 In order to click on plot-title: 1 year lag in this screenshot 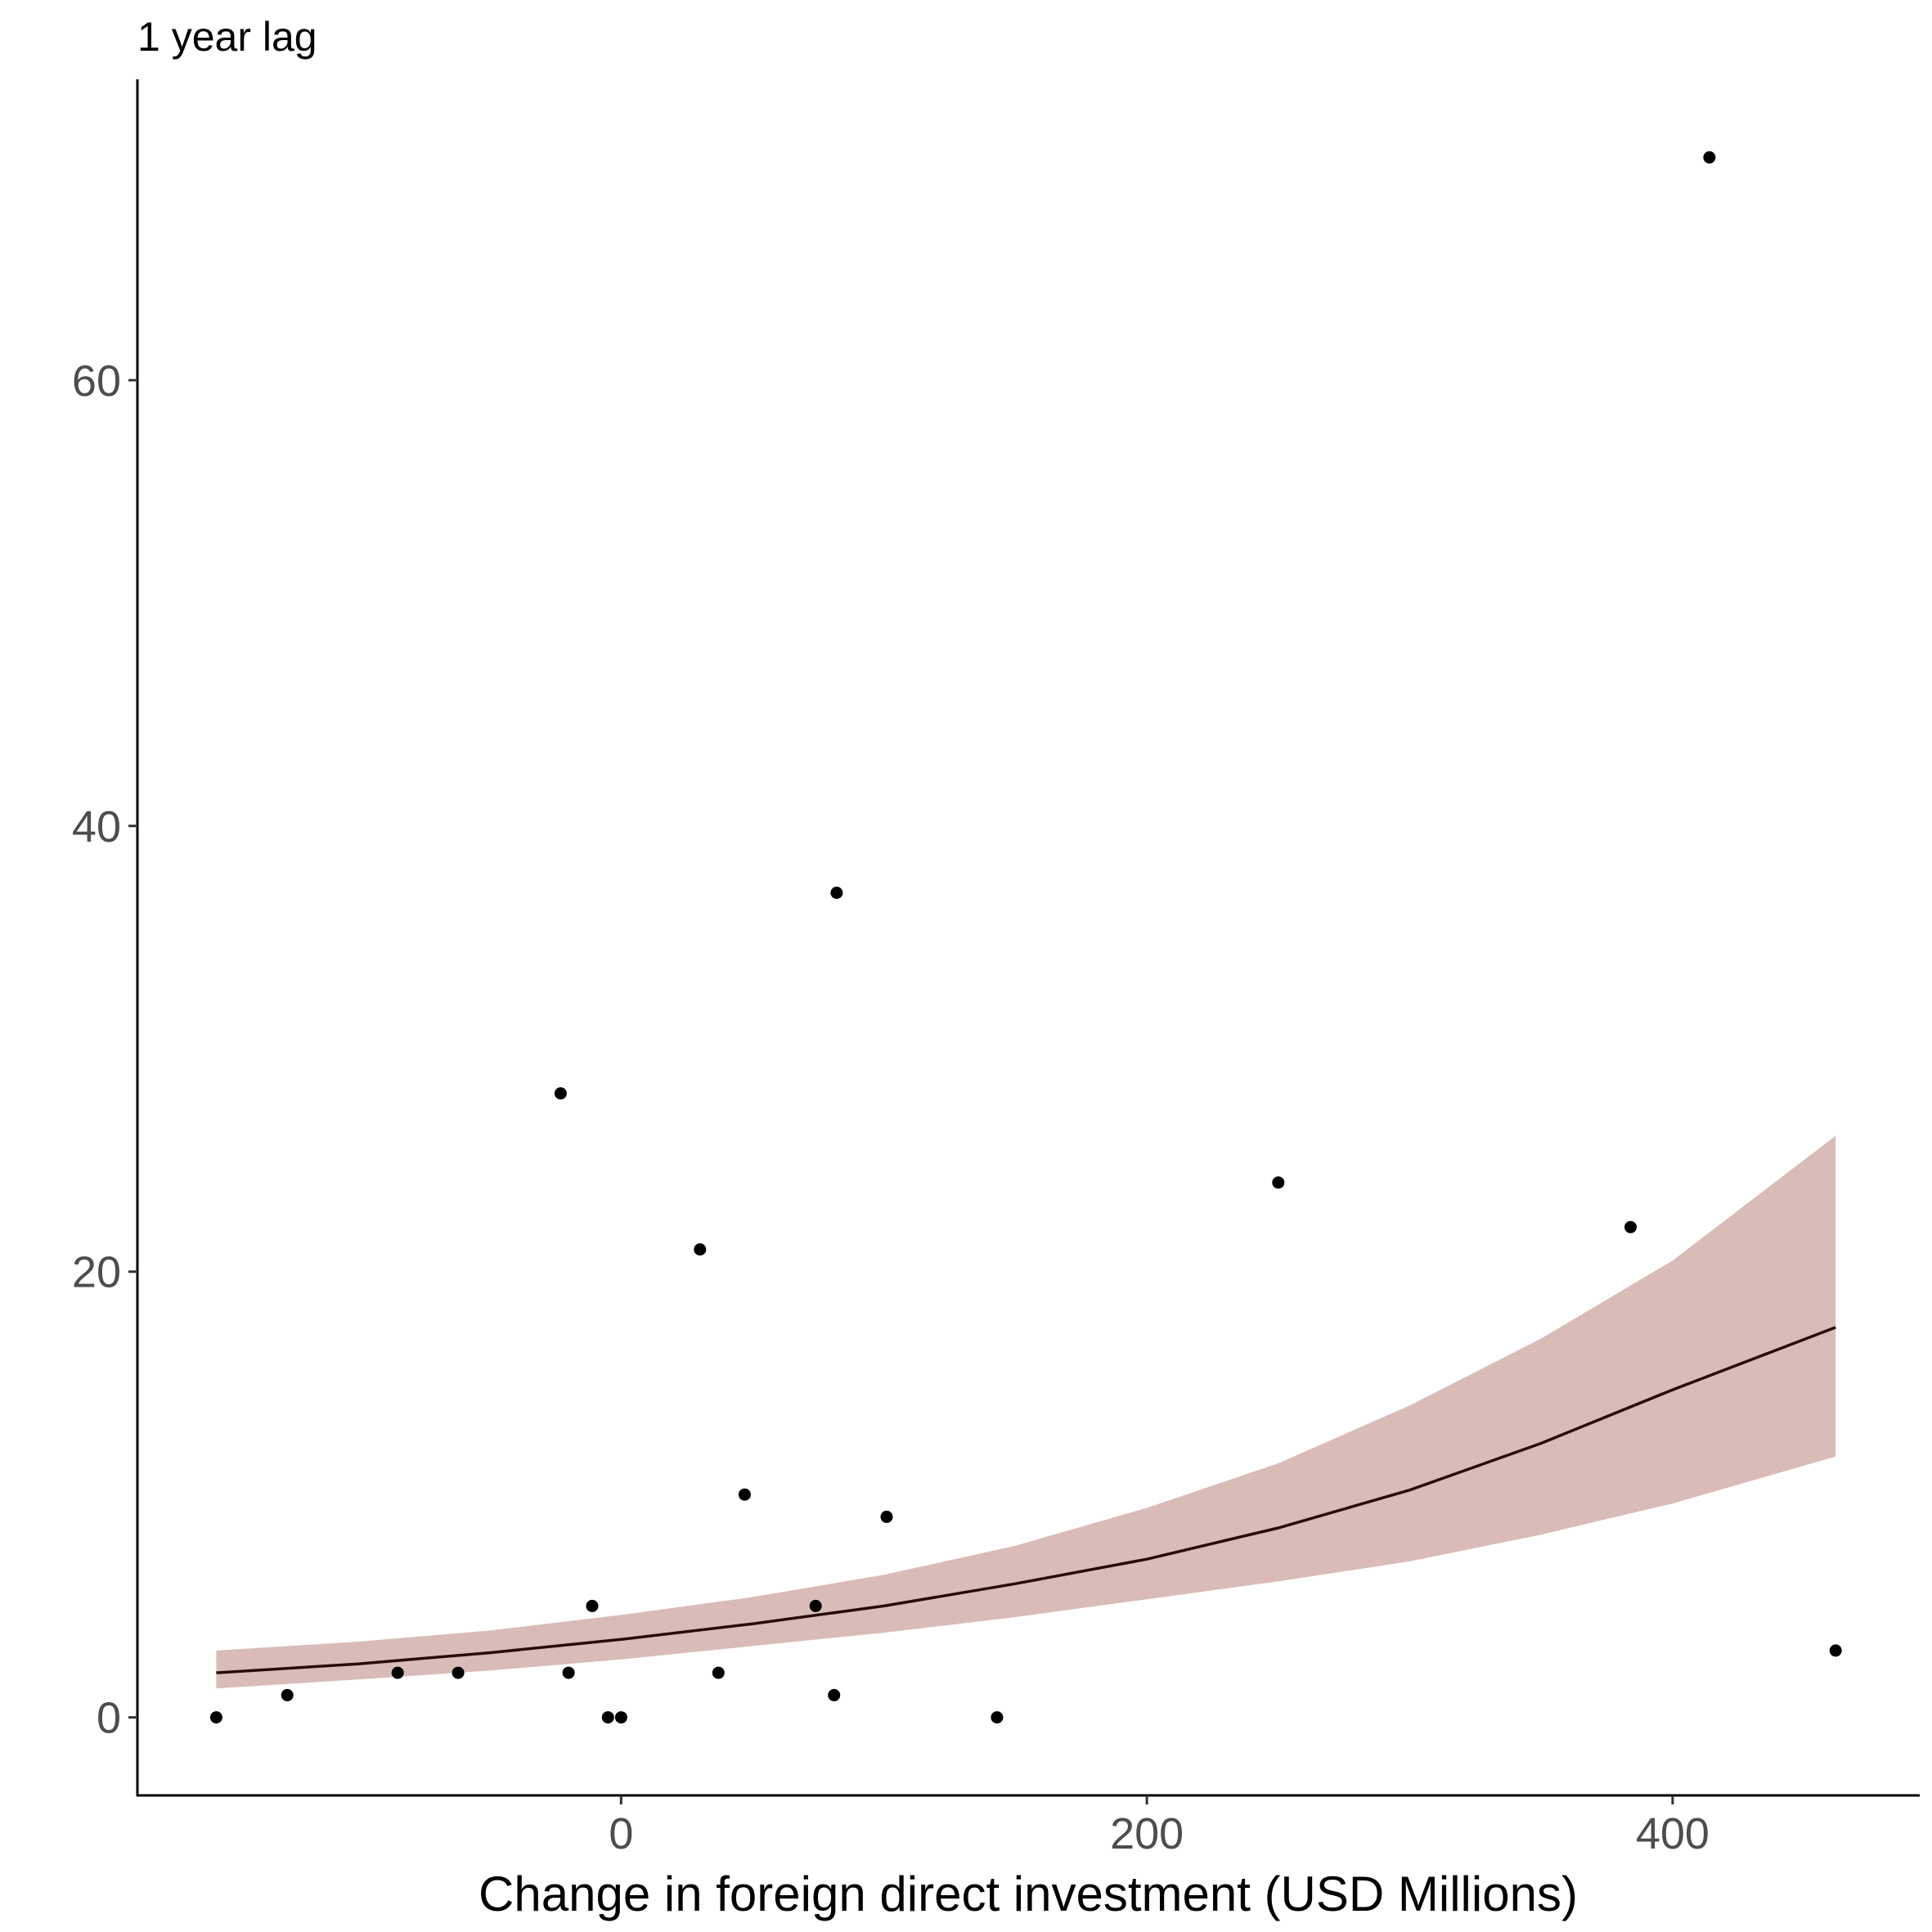, I will do `click(227, 37)`.